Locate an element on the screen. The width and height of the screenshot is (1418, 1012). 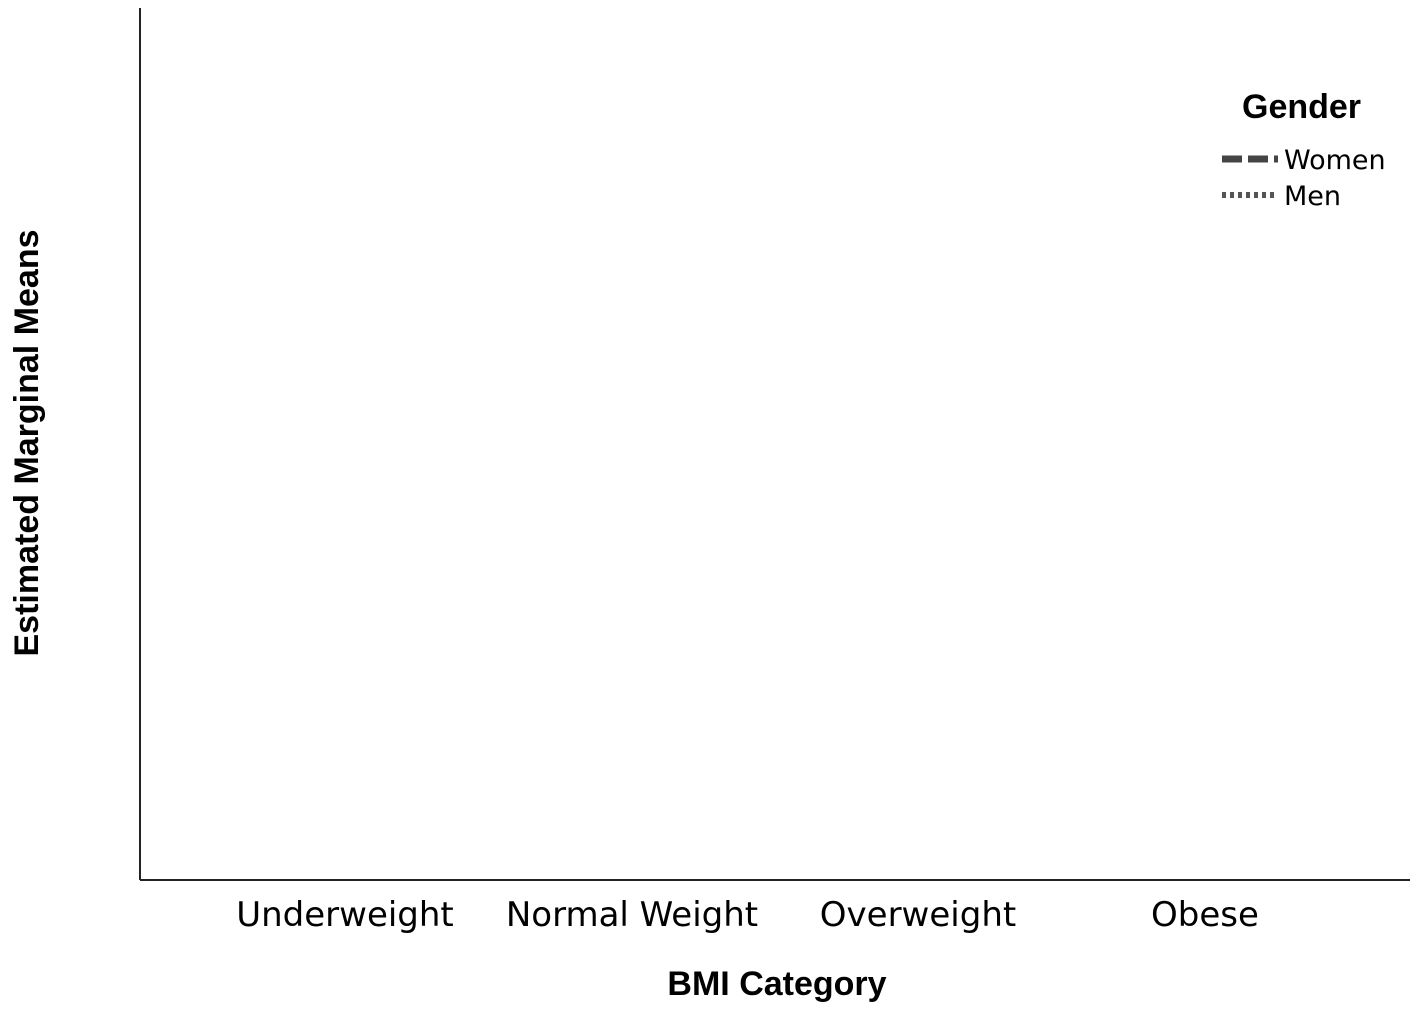
x-tick-label: Normal Weight is located at coordinates (632, 915).